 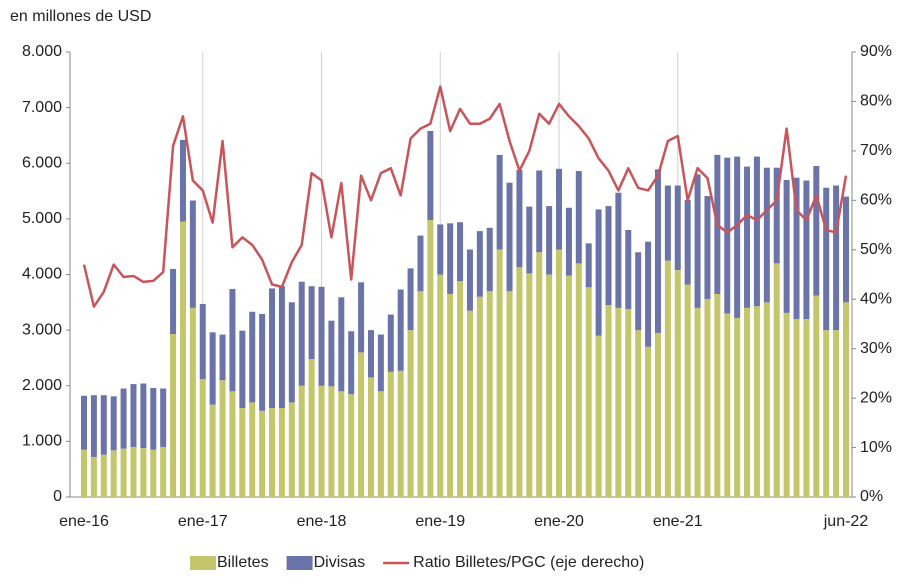 I want to click on x-tick-label: ene-19, so click(x=440, y=521).